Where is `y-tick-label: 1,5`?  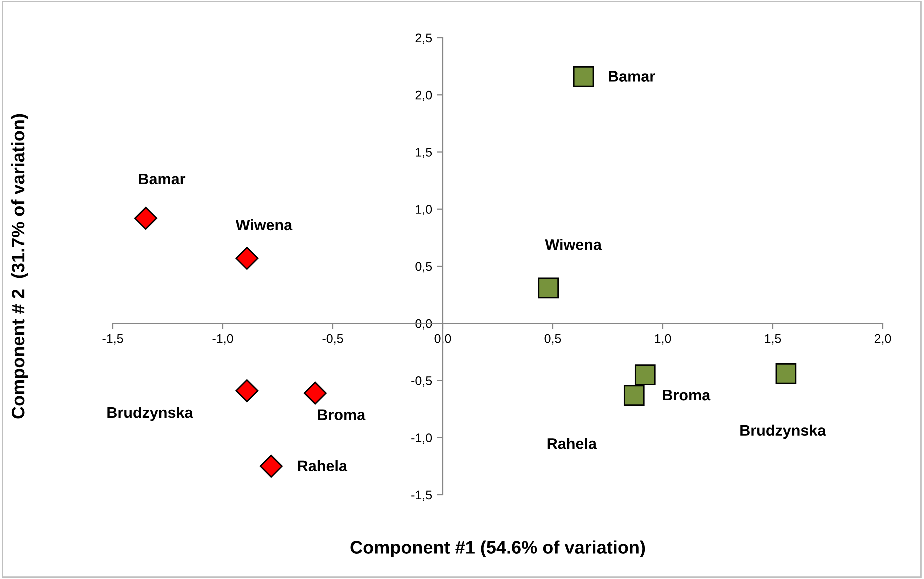
y-tick-label: 1,5 is located at coordinates (424, 153).